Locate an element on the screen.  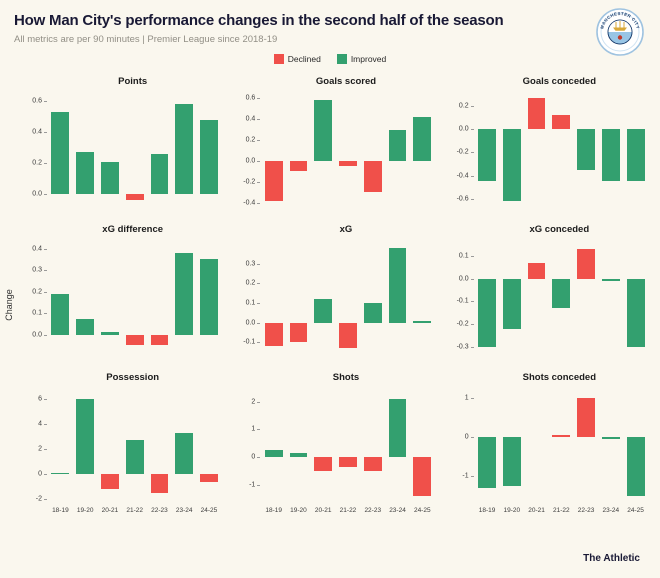
chart-title-xg-difference: xG difference is located at coordinates (133, 229).